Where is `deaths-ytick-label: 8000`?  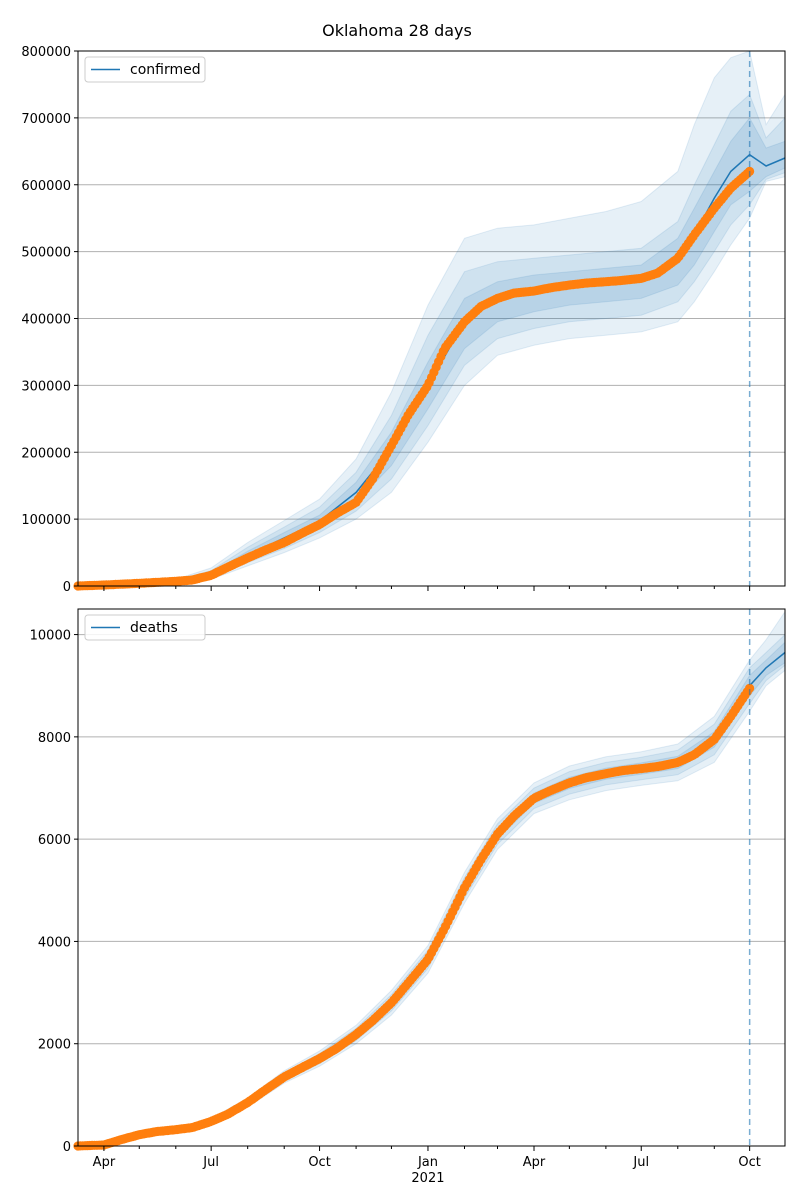
deaths-ytick-label: 8000 is located at coordinates (54, 738).